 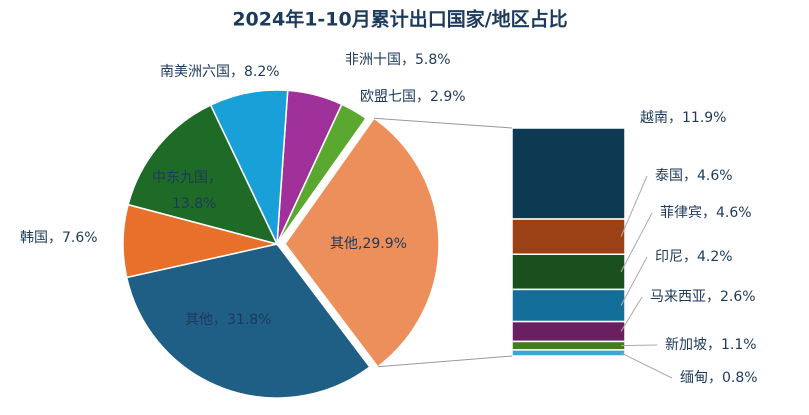 I want to click on pie-label: 中东九国，, so click(x=187, y=178).